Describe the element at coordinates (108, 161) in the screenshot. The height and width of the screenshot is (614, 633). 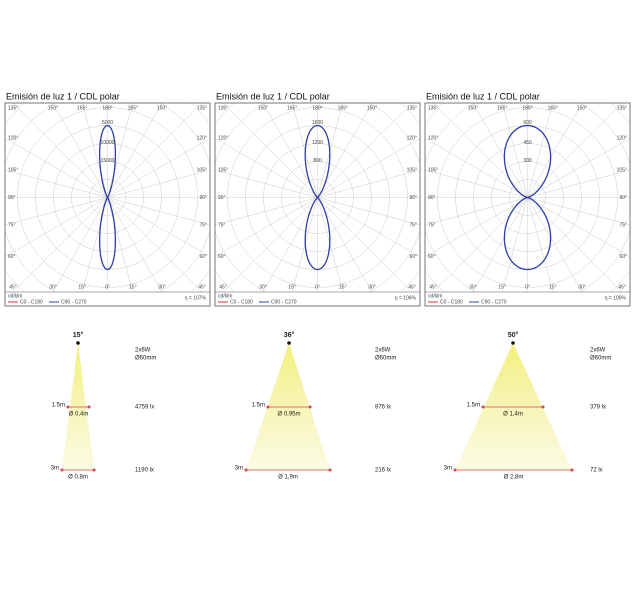
I see `radial-label: 15000` at that location.